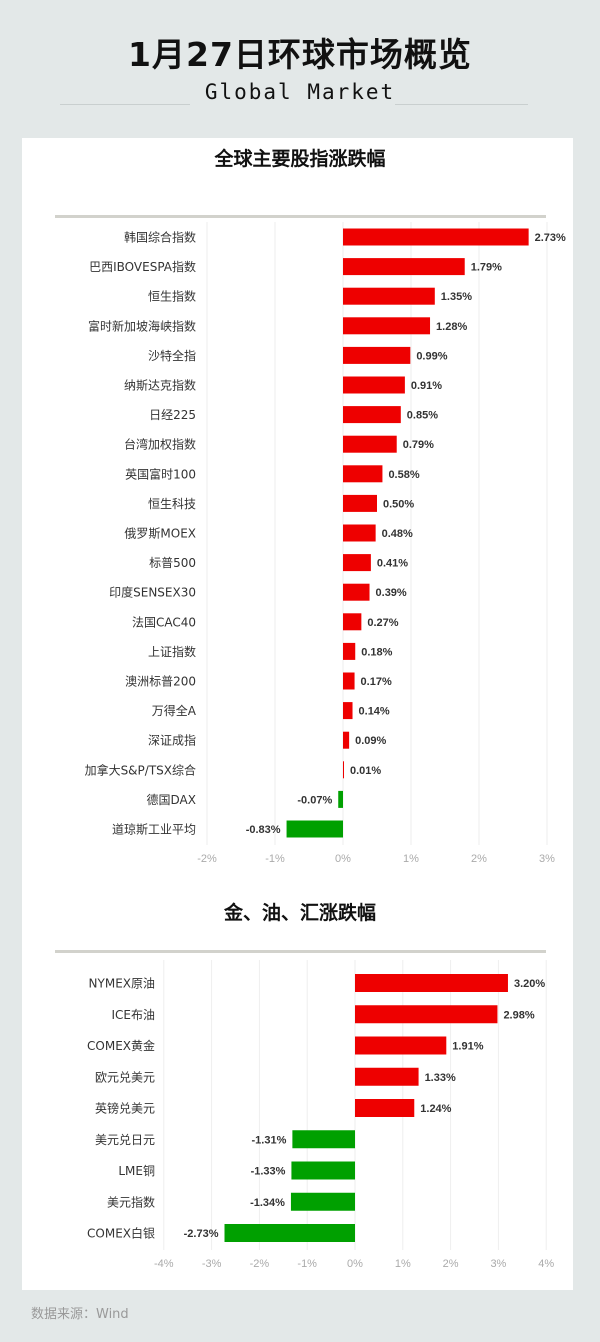 Image resolution: width=600 pixels, height=1342 pixels. What do you see at coordinates (142, 266) in the screenshot?
I see `category-label: 巴西IBOVESPA指数` at bounding box center [142, 266].